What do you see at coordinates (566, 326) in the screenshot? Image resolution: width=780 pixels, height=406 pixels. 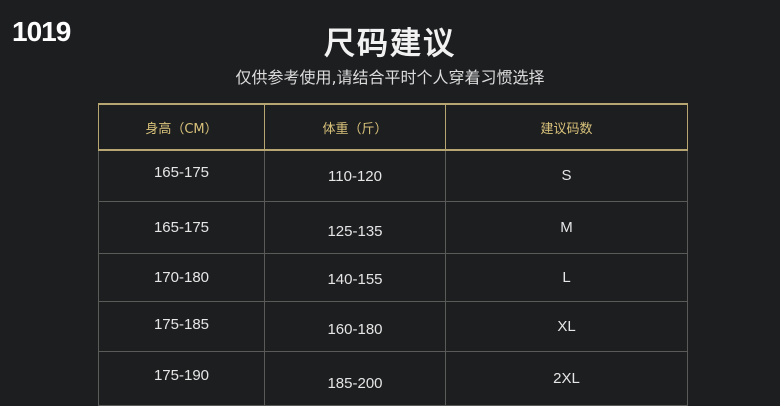 I see `size-cell: XL` at bounding box center [566, 326].